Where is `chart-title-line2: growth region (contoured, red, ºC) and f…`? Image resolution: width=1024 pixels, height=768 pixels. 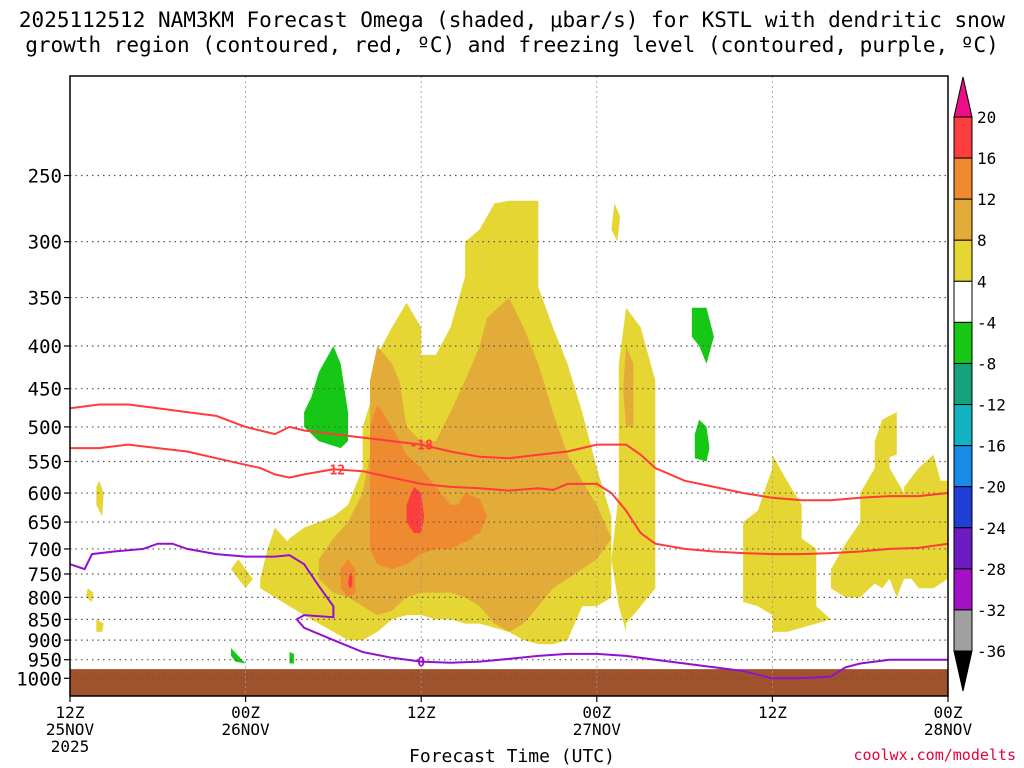 chart-title-line2: growth region (contoured, red, ºC) and f… is located at coordinates (512, 45).